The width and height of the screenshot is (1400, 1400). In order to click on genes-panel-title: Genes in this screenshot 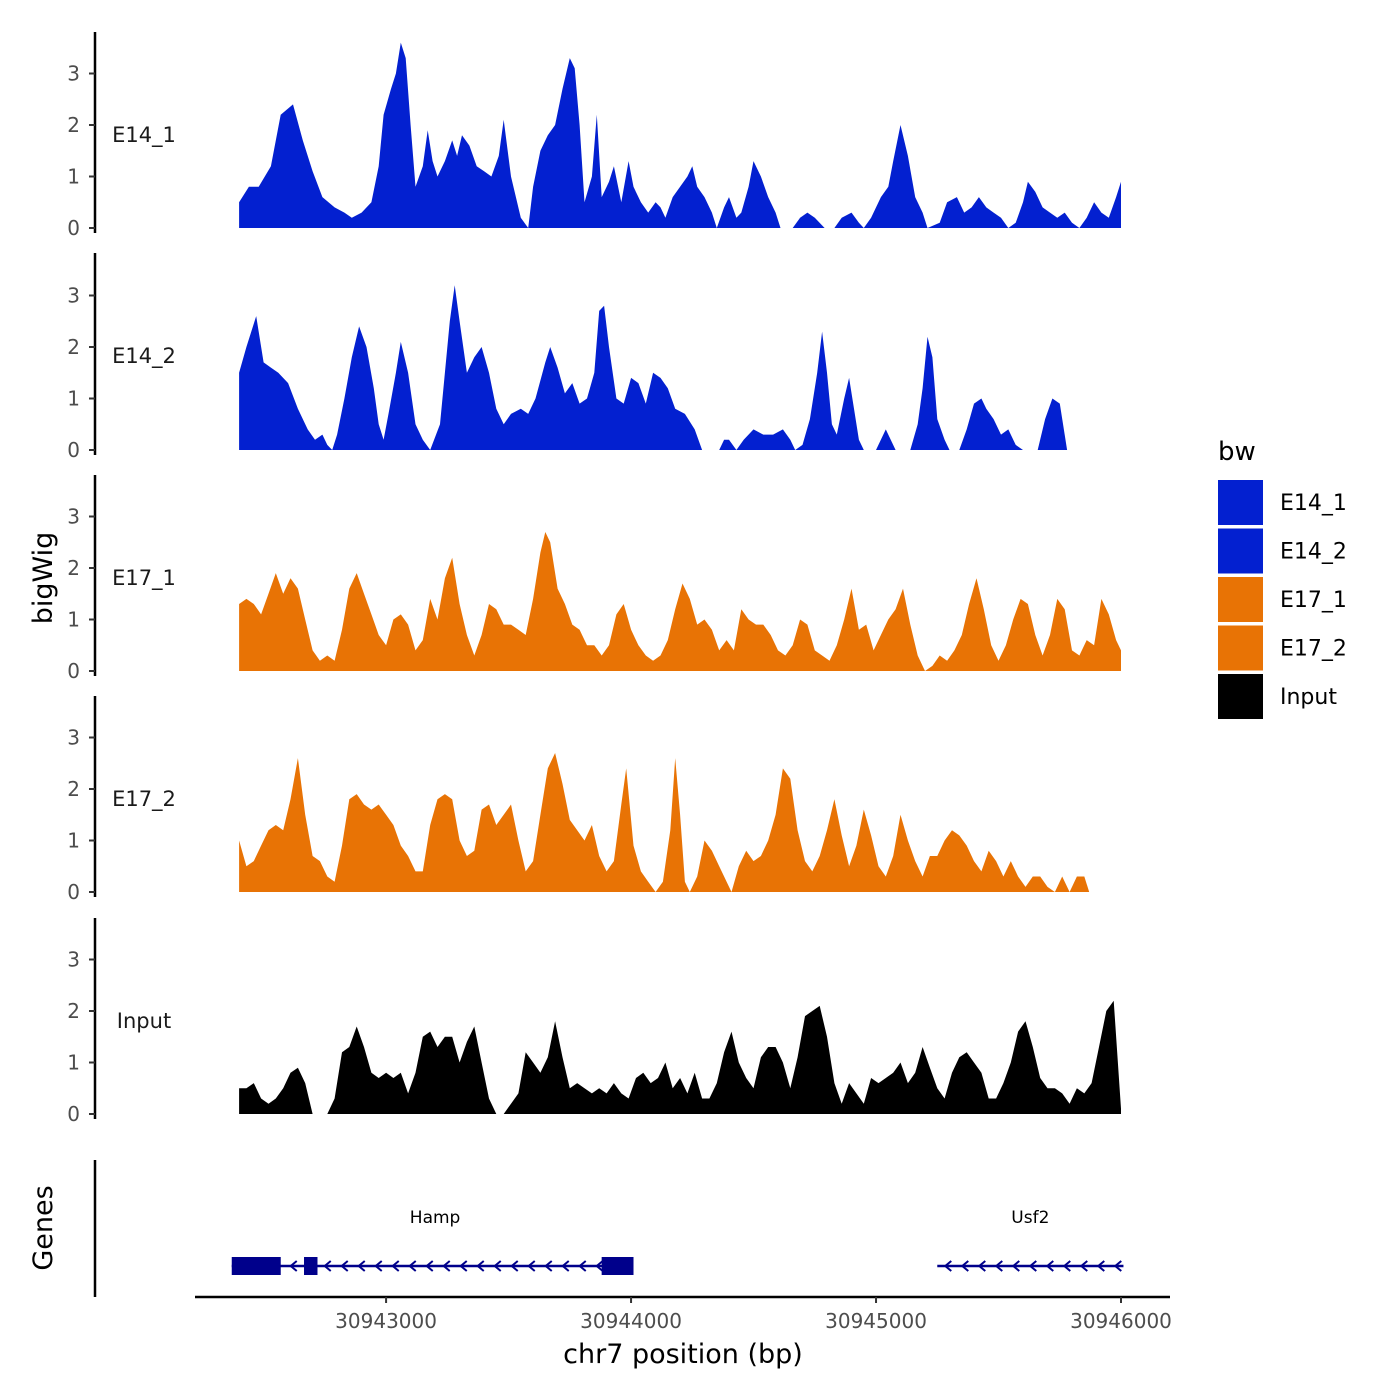, I will do `click(43, 1227)`.